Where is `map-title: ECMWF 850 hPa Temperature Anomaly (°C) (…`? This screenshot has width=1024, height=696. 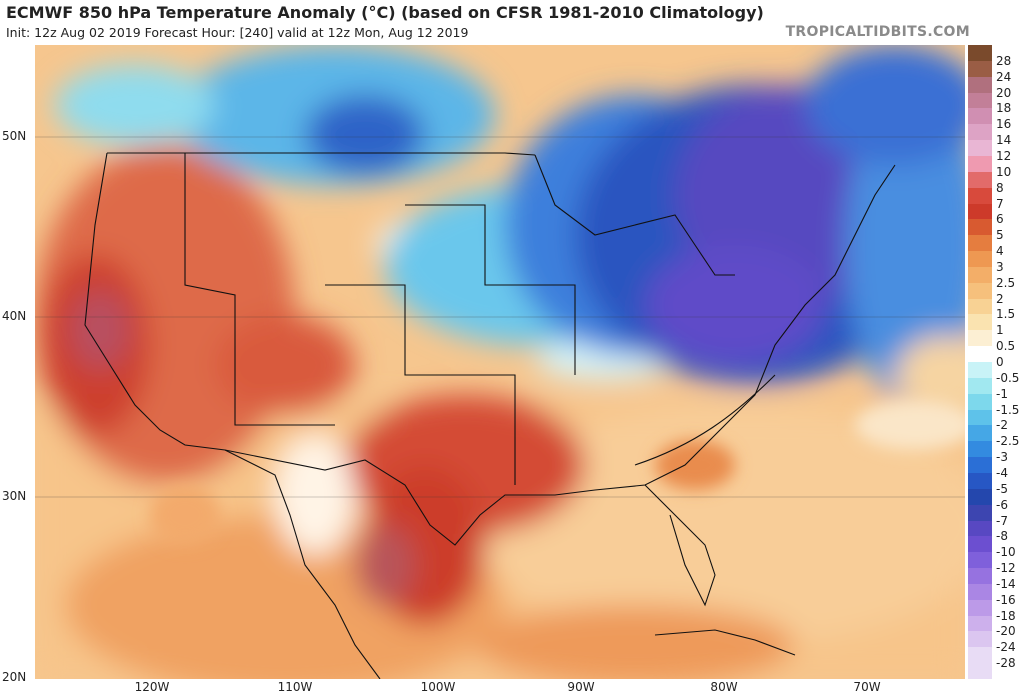
map-title: ECMWF 850 hPa Temperature Anomaly (°C) (… is located at coordinates (385, 12).